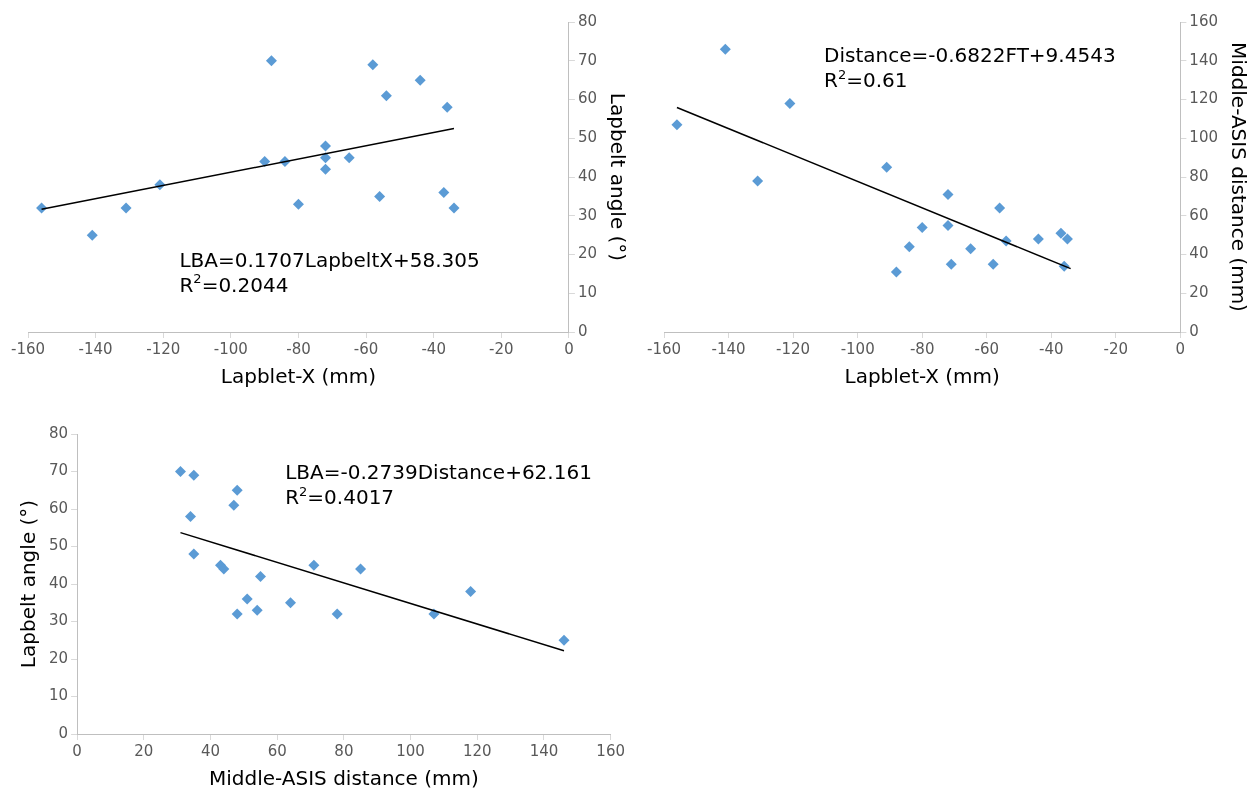 This screenshot has width=1256, height=796. What do you see at coordinates (410, 750) in the screenshot?
I see `x-tick-label: 100` at bounding box center [410, 750].